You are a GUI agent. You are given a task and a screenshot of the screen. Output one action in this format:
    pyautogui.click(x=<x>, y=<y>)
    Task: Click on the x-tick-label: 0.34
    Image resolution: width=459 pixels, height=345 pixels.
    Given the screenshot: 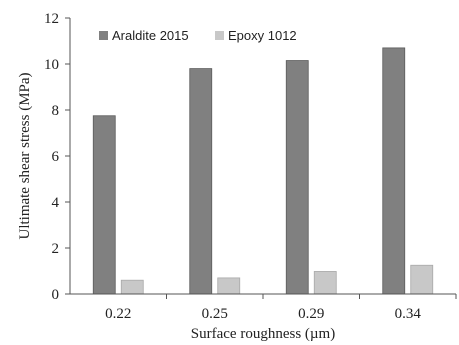 What is the action you would take?
    pyautogui.click(x=408, y=314)
    